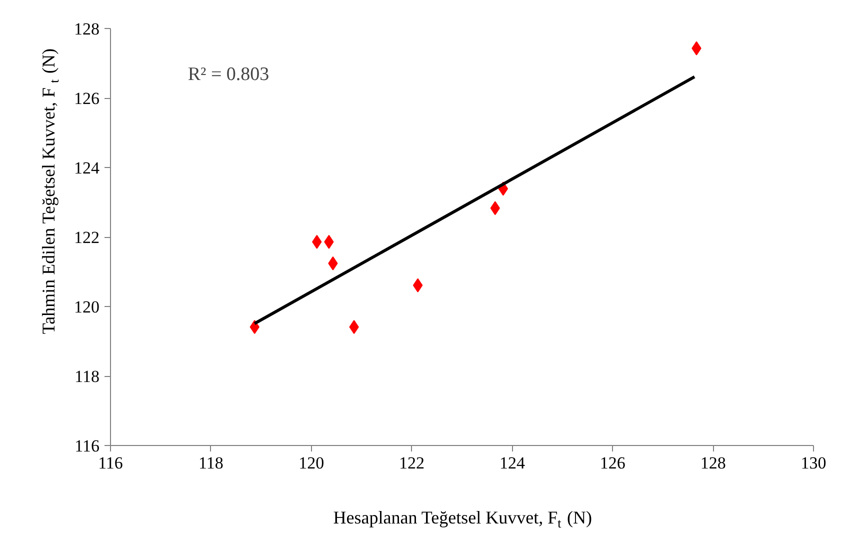 This screenshot has width=853, height=542. What do you see at coordinates (87, 237) in the screenshot?
I see `y-tick-label: 122` at bounding box center [87, 237].